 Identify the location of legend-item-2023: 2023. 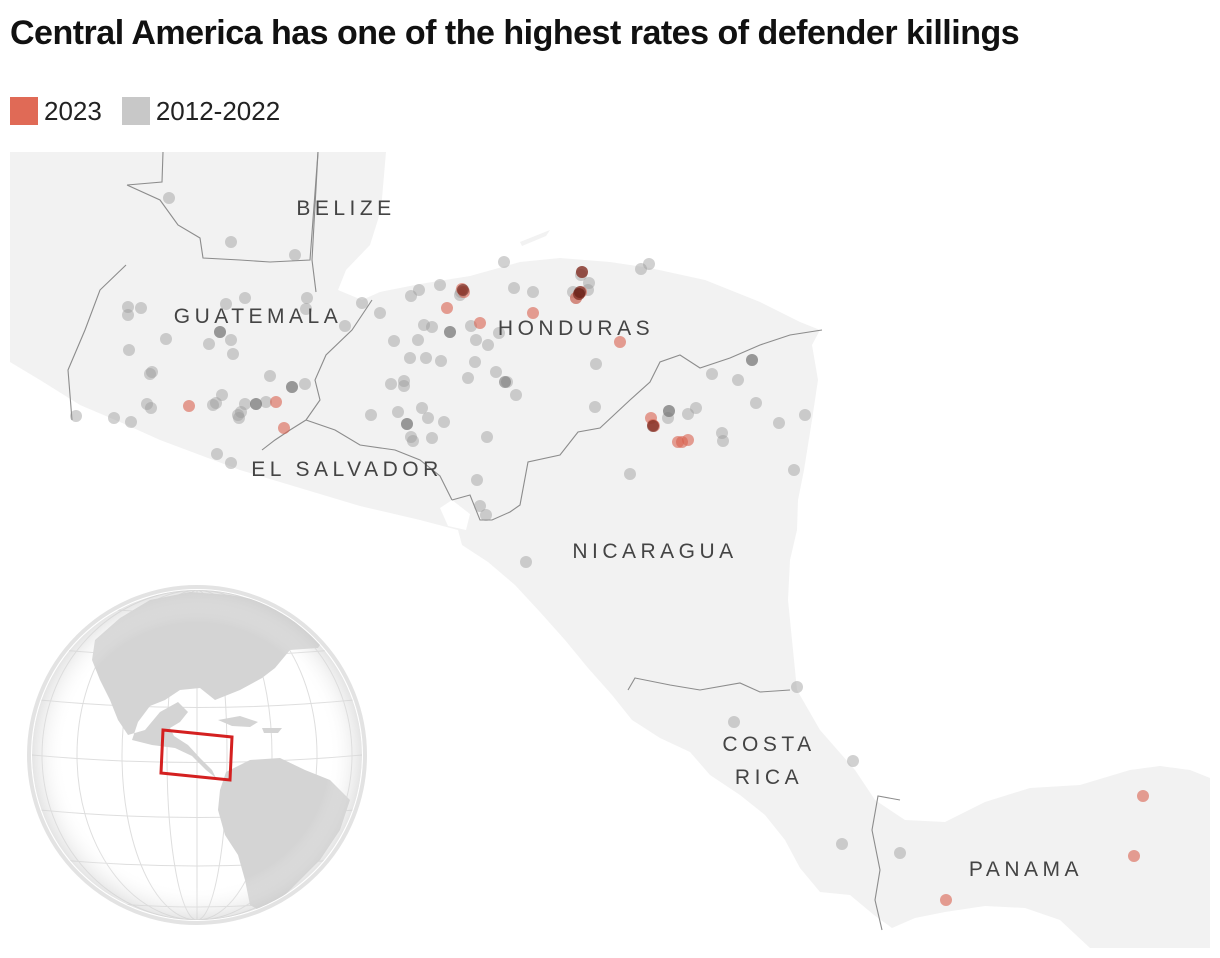
(56, 111).